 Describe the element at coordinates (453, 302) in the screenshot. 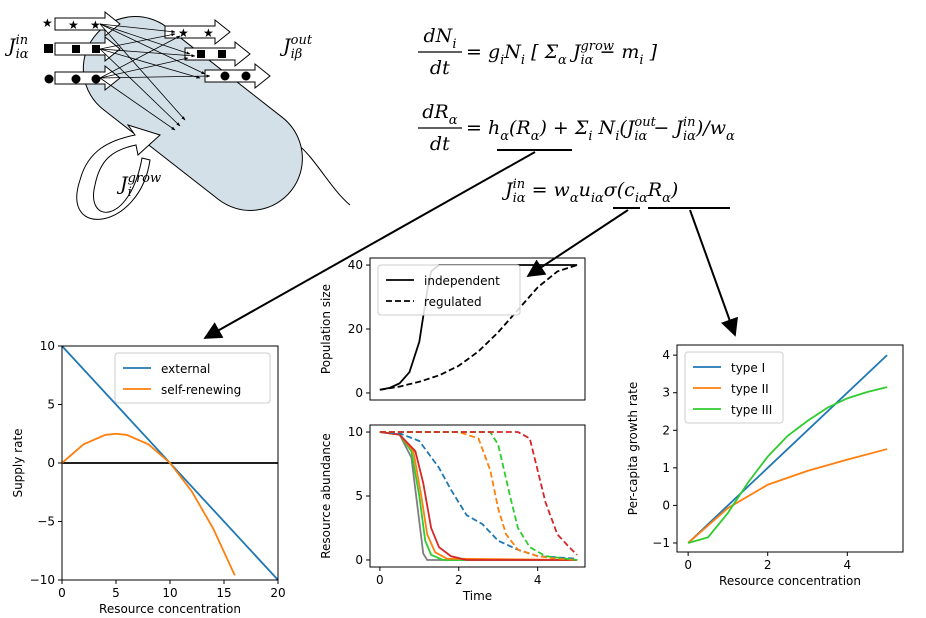

I see `legend-label: regulated` at that location.